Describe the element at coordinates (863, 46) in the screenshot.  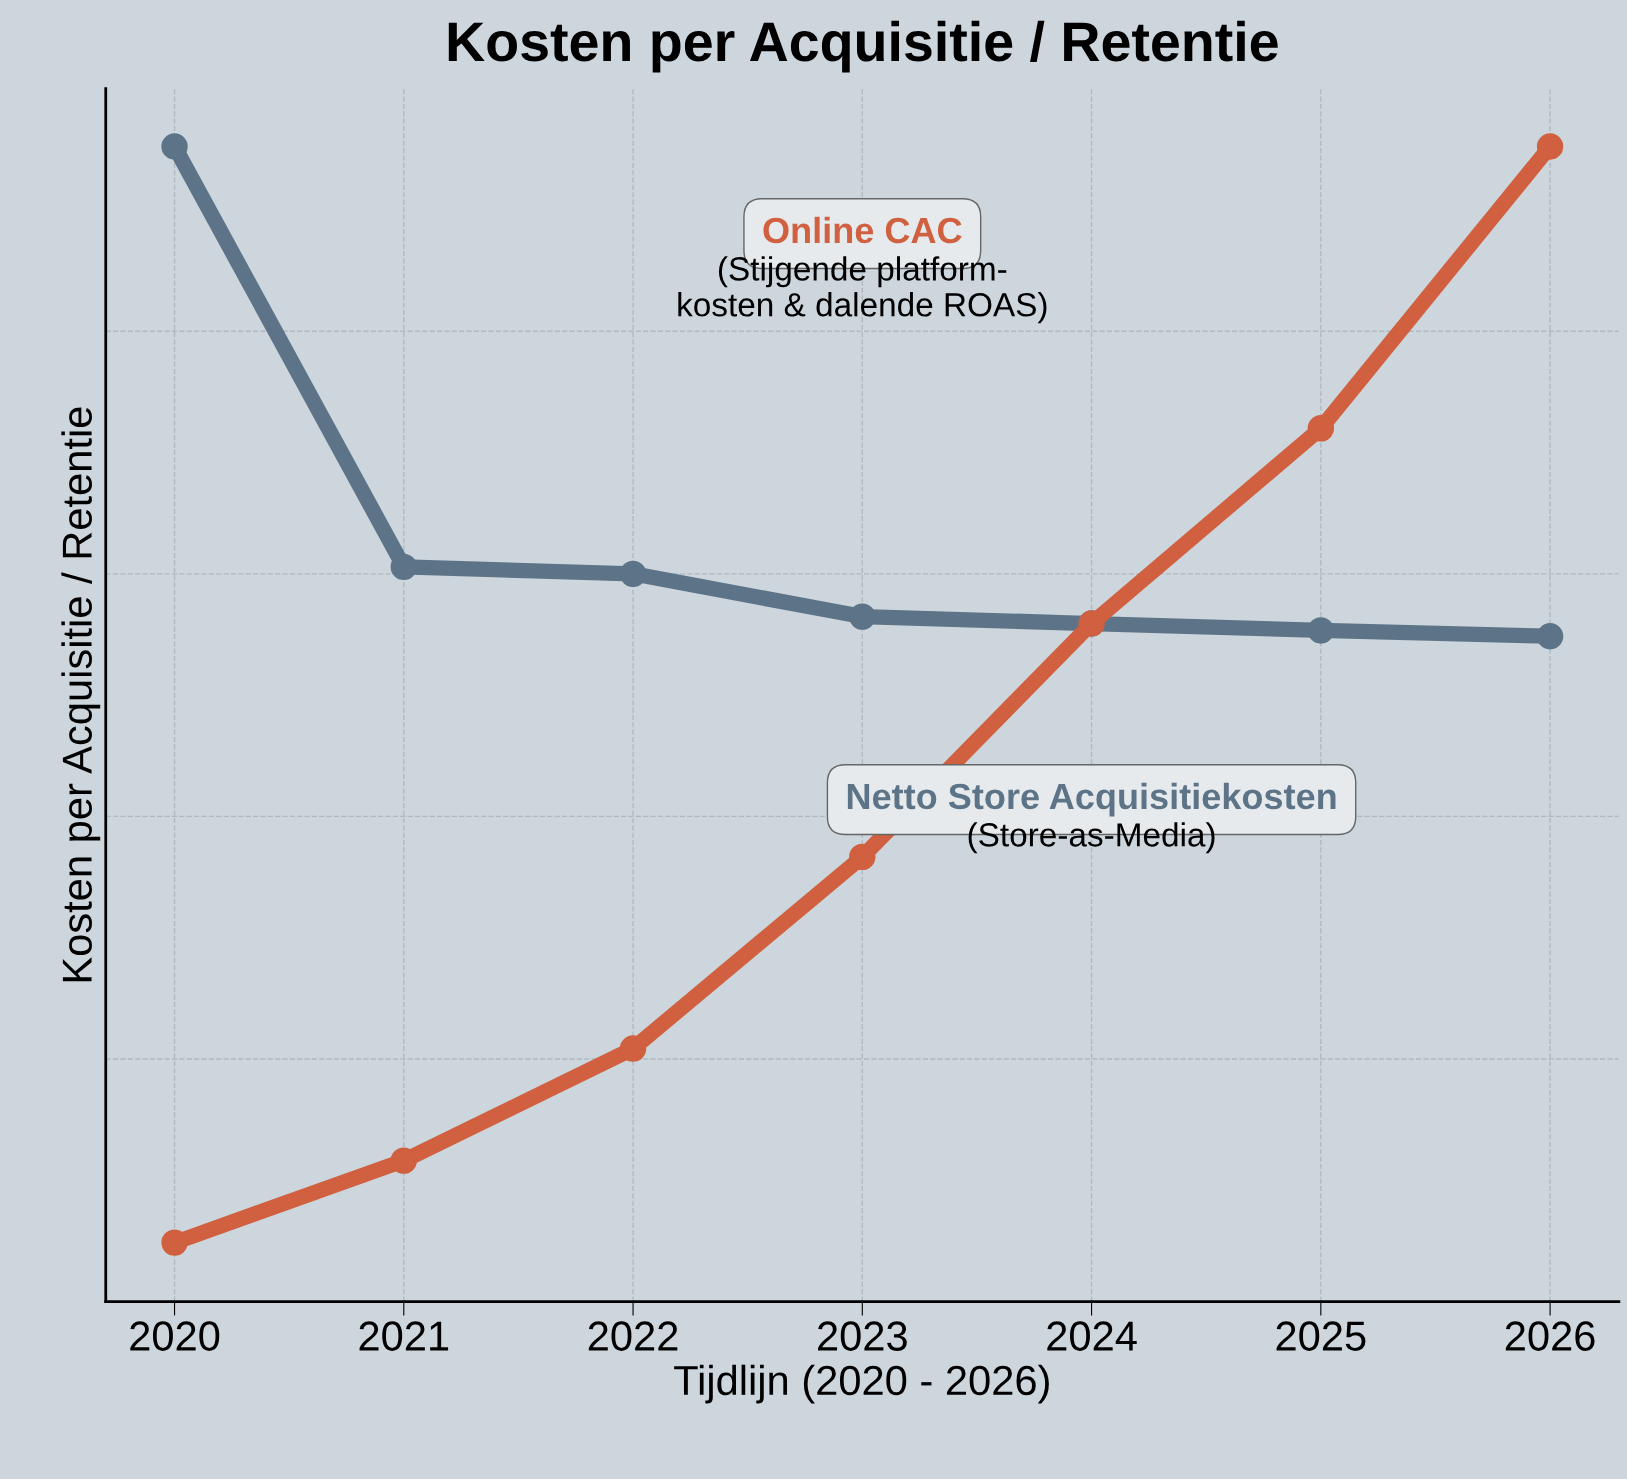
I see `chart-title: Kosten per Acquisitie / Retentie` at that location.